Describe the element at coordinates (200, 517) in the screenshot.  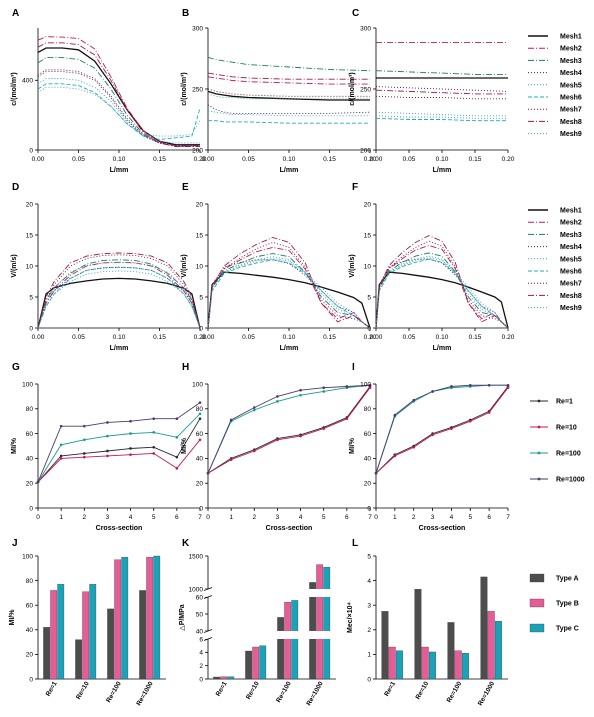
I see `panel-G-x-tick-label: 7` at that location.